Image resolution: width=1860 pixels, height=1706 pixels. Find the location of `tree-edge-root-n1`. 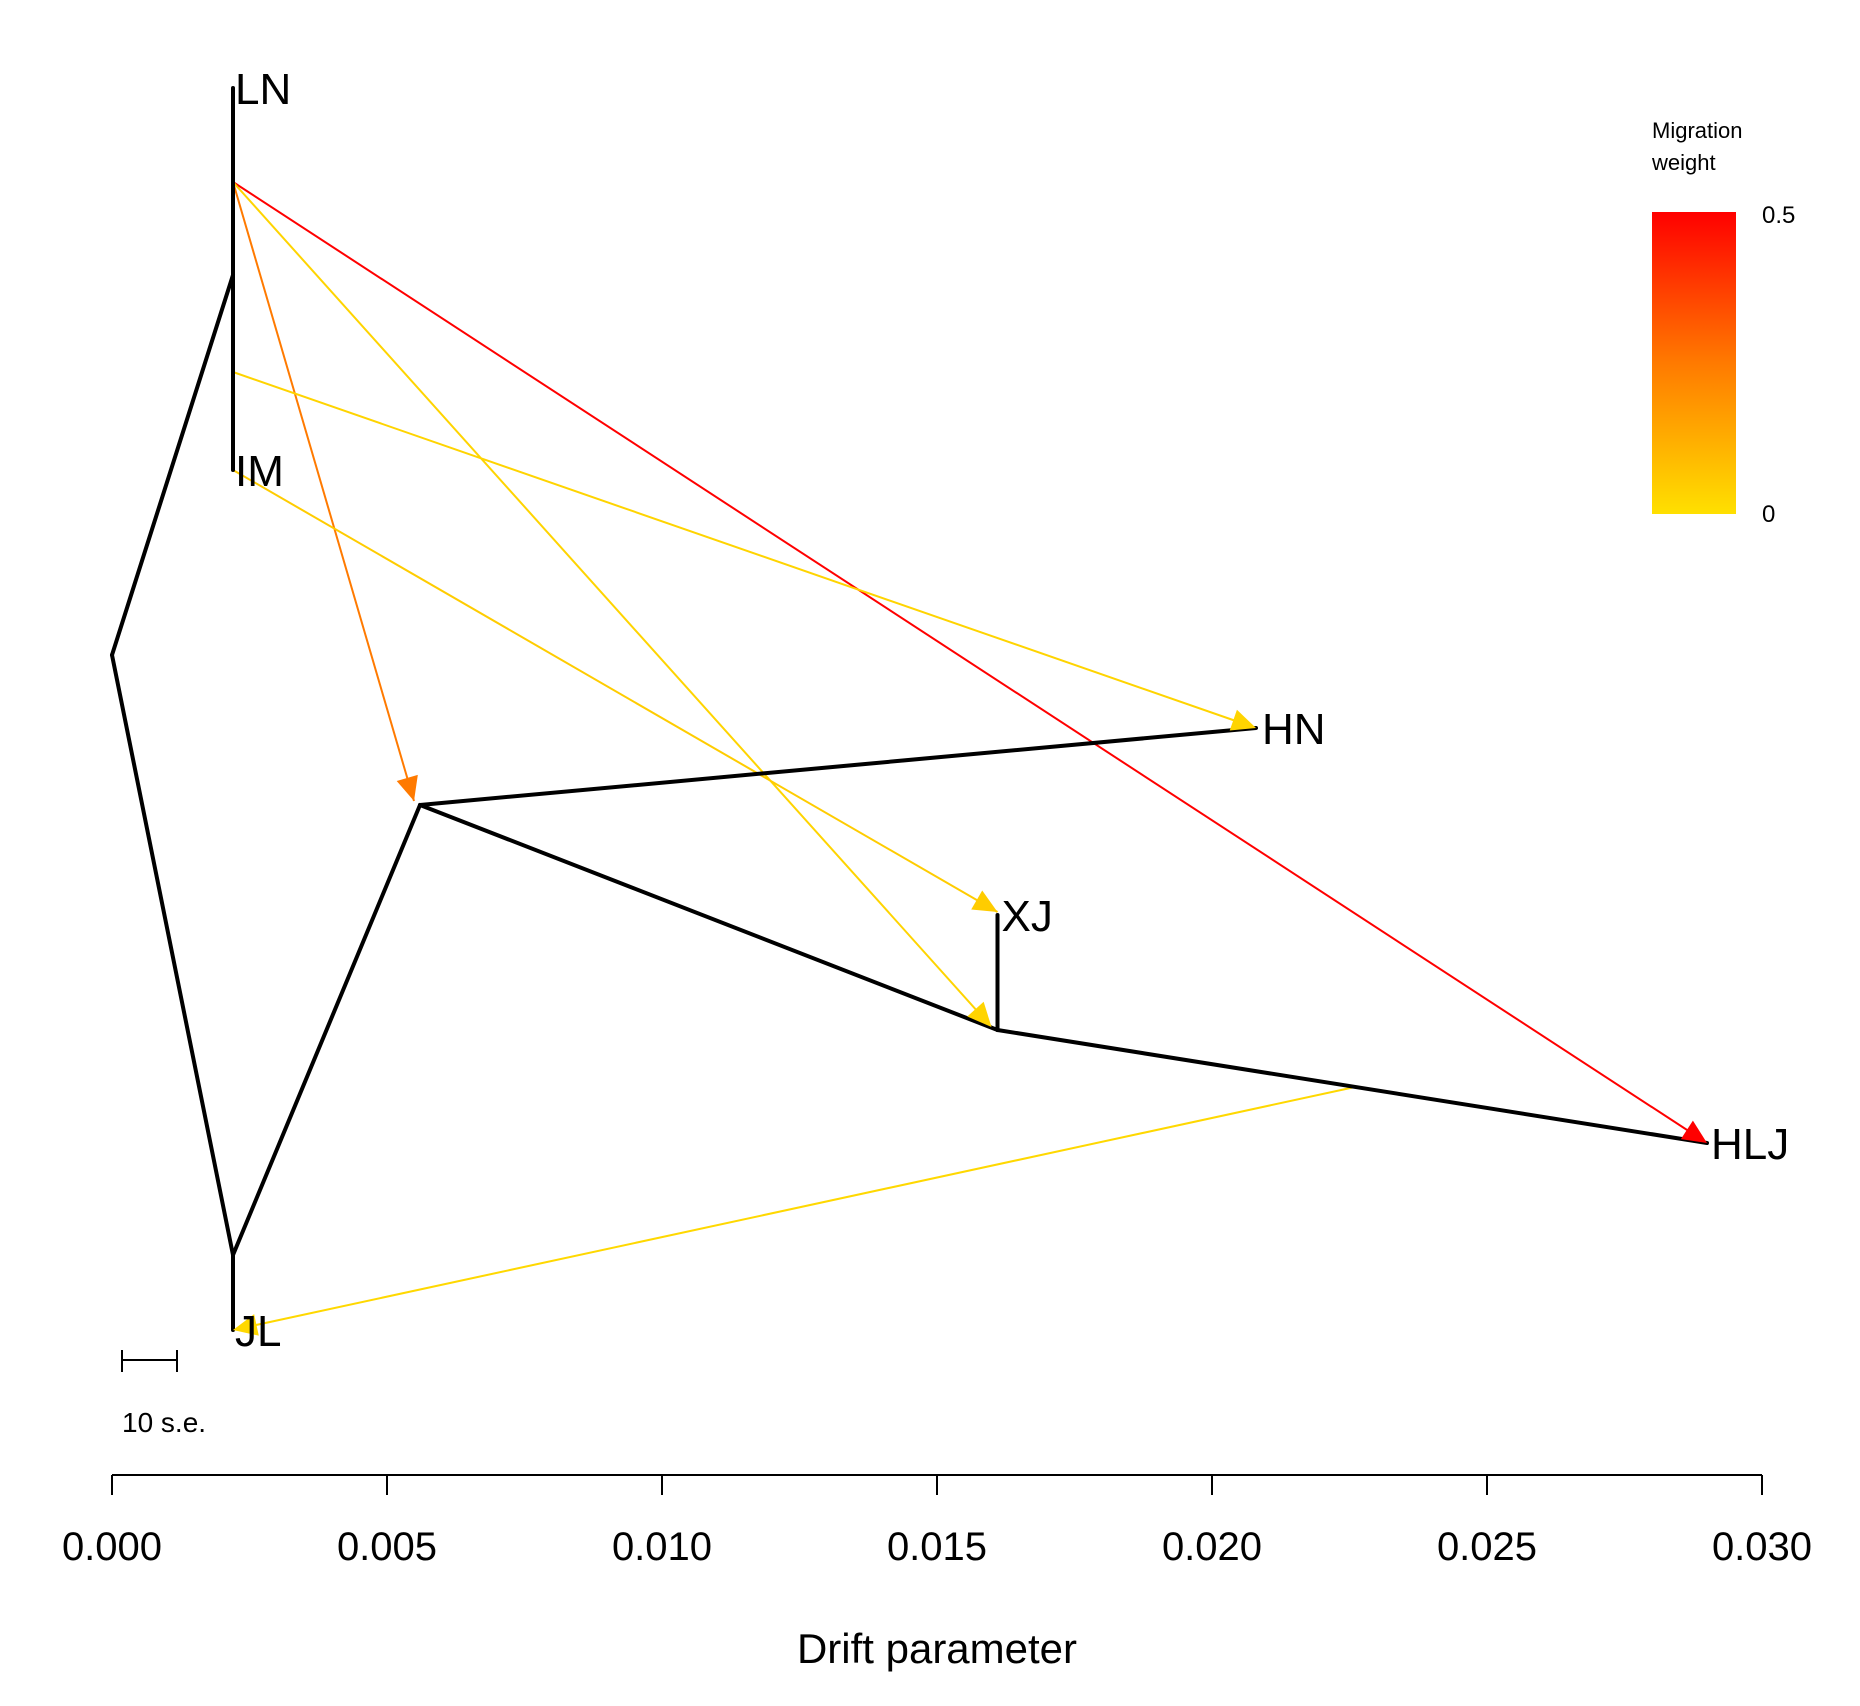

tree-edge-root-n1 is located at coordinates (172, 465).